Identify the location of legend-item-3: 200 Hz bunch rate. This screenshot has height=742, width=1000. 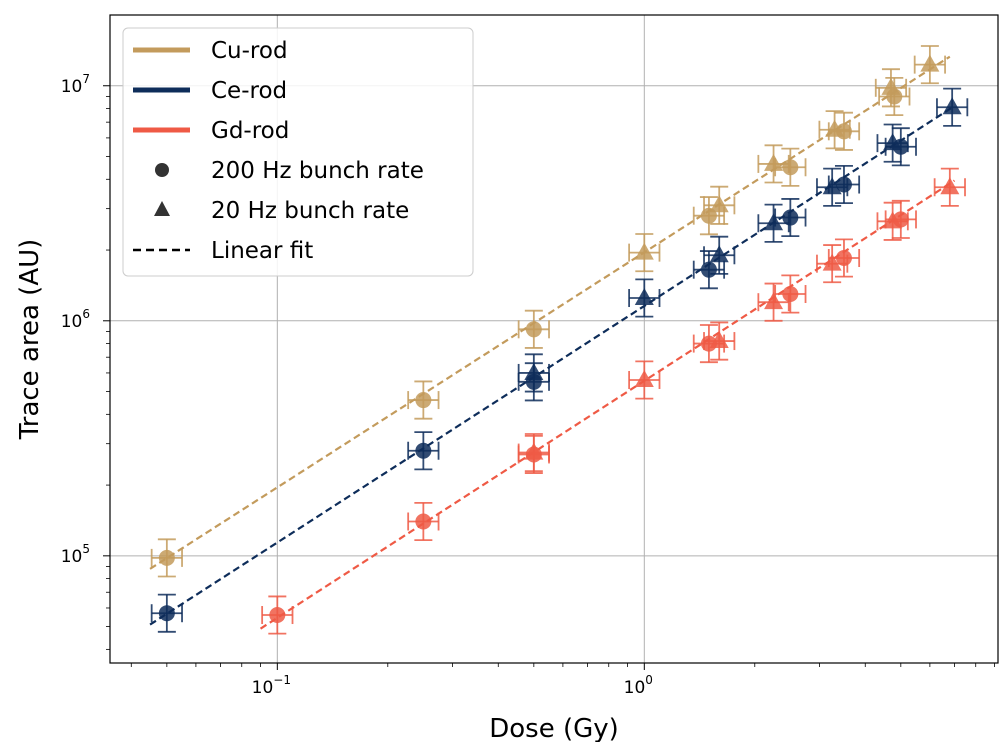
(289, 171).